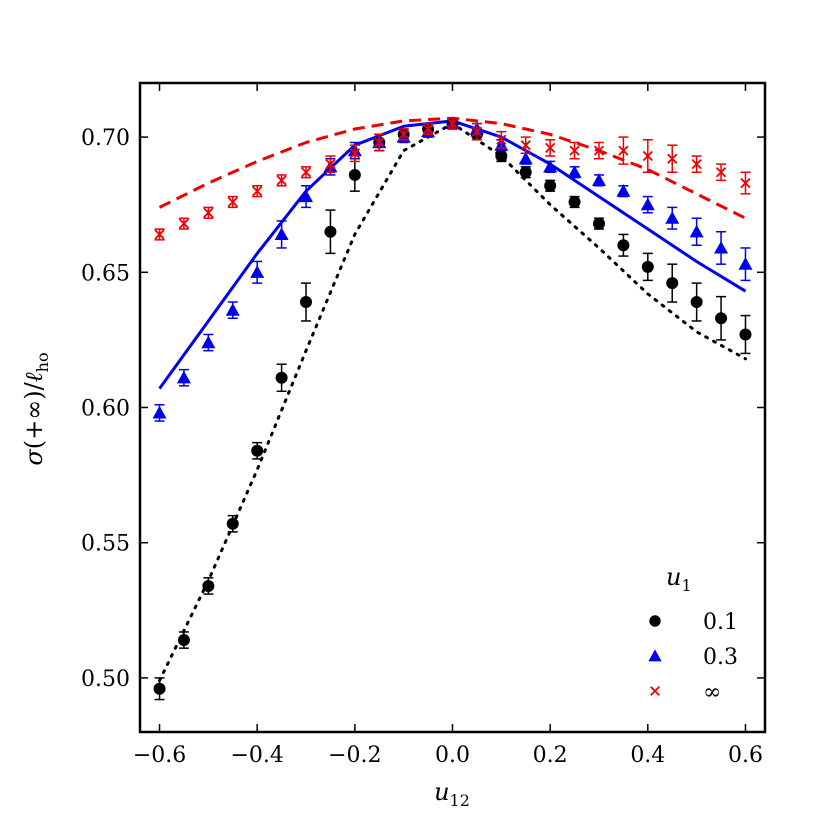  I want to click on y-tick-label: 0.65, so click(105, 273).